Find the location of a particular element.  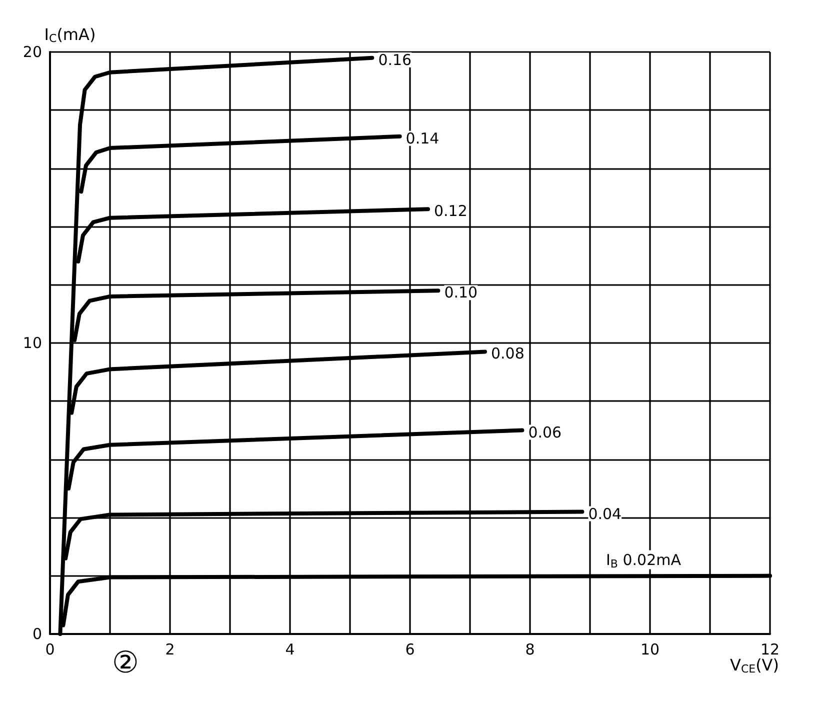

series-label: 0.12 is located at coordinates (451, 211).